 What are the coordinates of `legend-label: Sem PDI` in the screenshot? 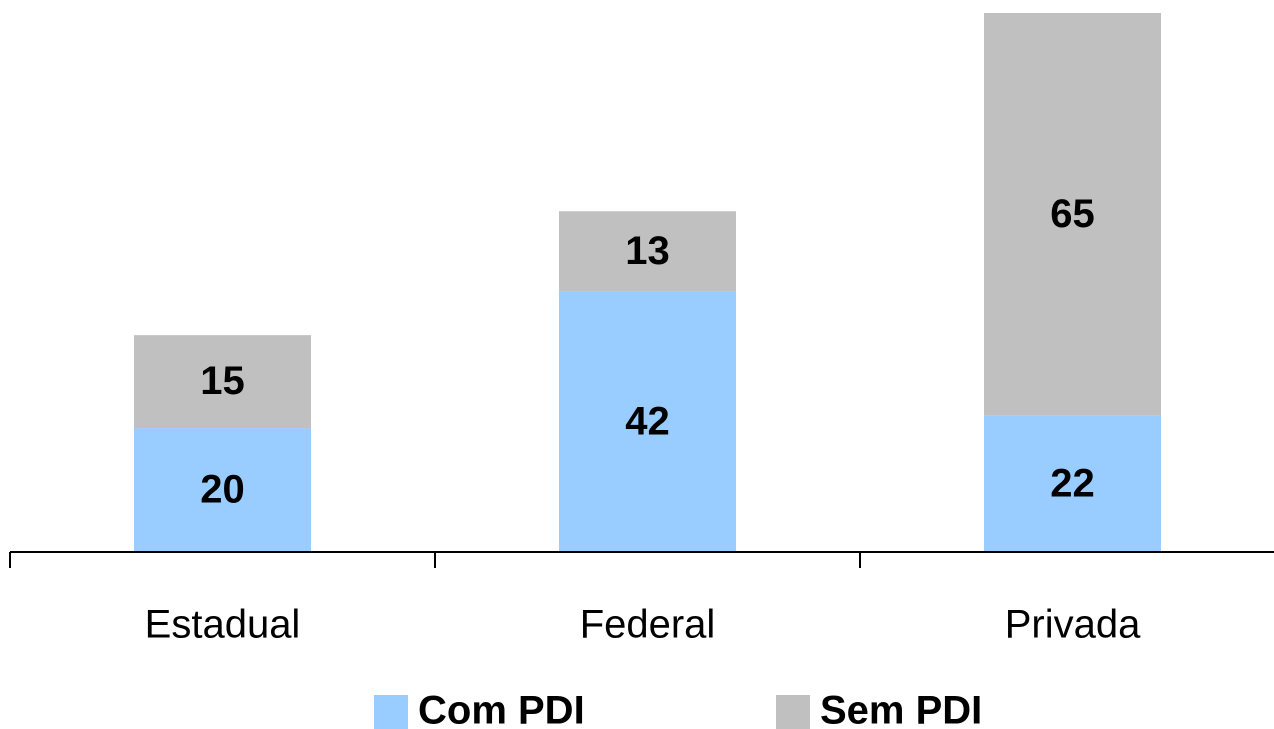 It's located at (901, 709).